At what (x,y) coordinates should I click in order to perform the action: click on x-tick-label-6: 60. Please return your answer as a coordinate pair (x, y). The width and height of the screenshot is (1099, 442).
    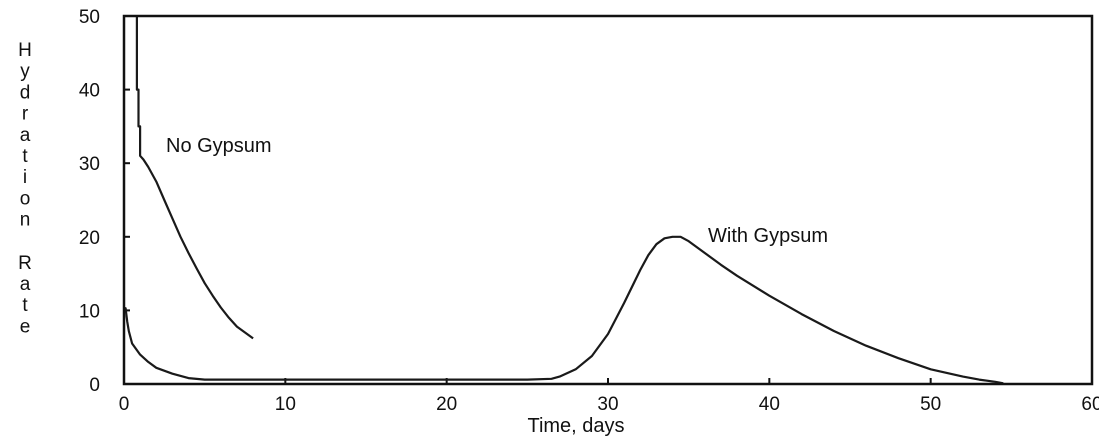
    Looking at the image, I should click on (1090, 404).